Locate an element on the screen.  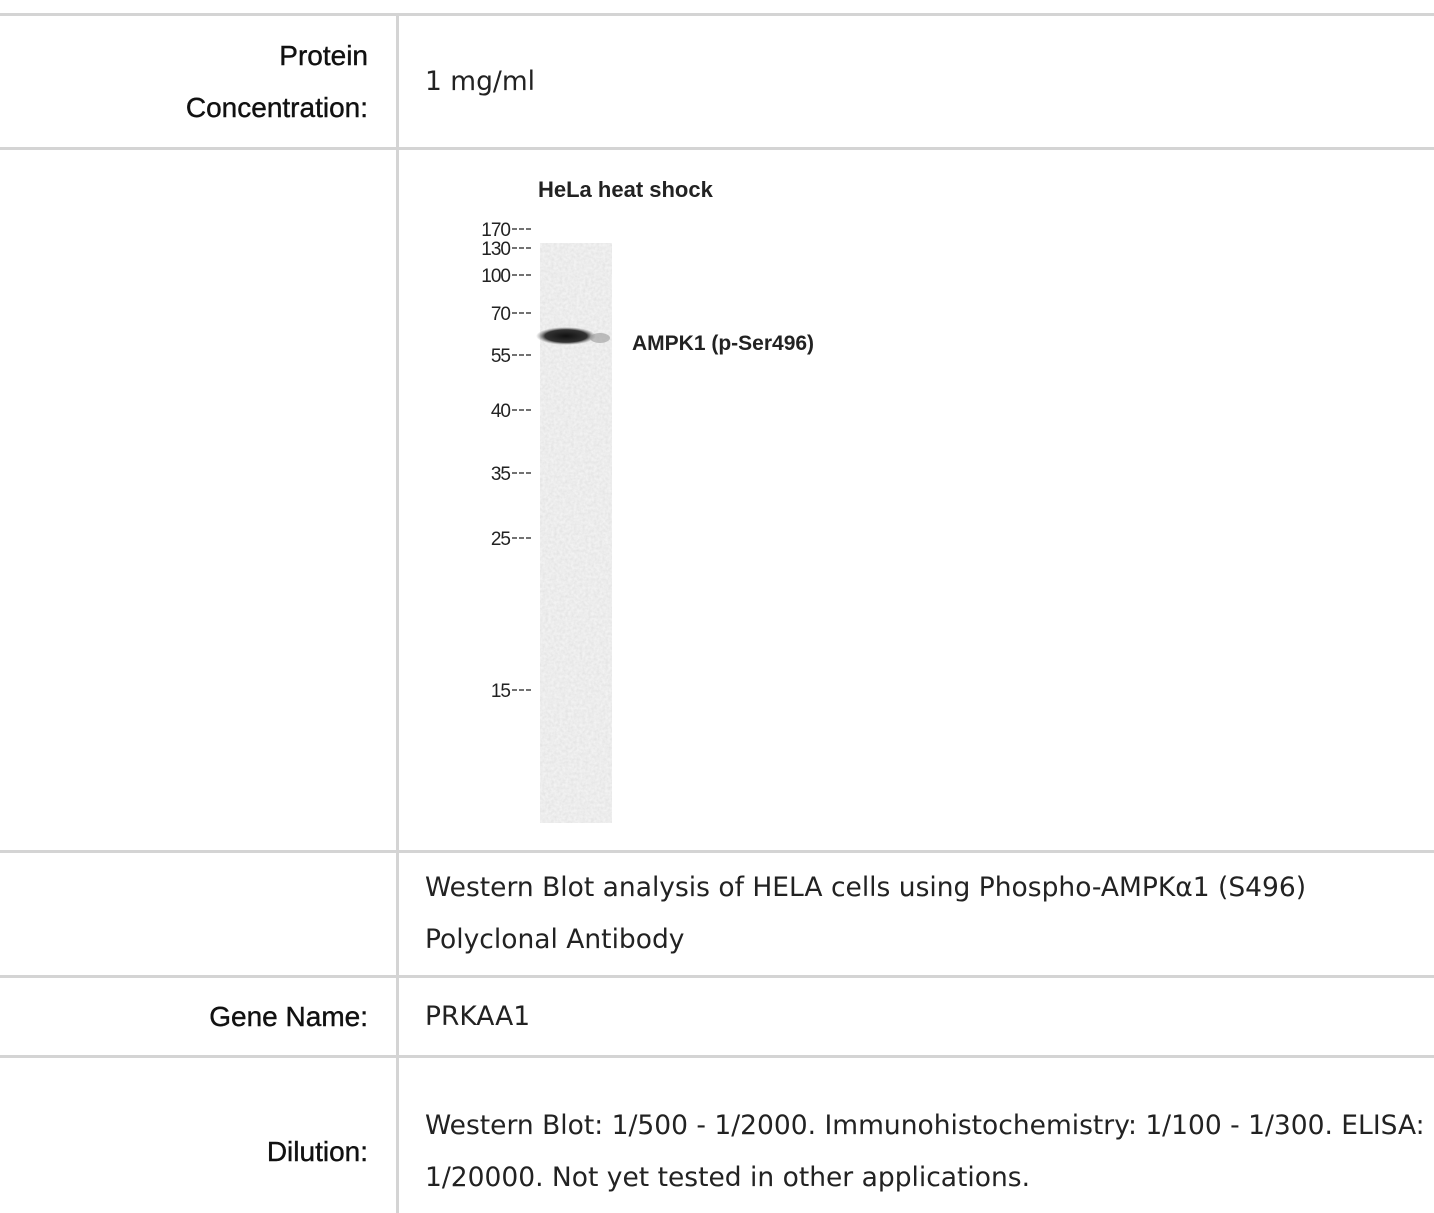
marker-label: 100 is located at coordinates (495, 276).